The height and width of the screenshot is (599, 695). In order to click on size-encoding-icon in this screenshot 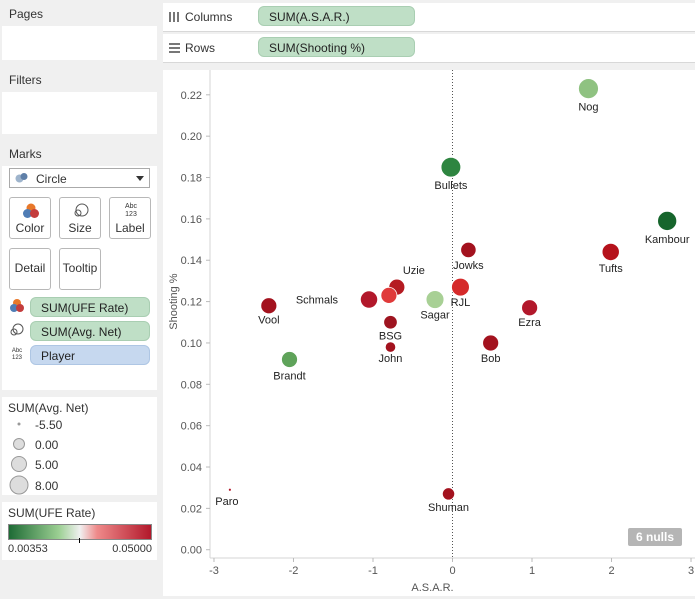, I will do `click(17, 329)`.